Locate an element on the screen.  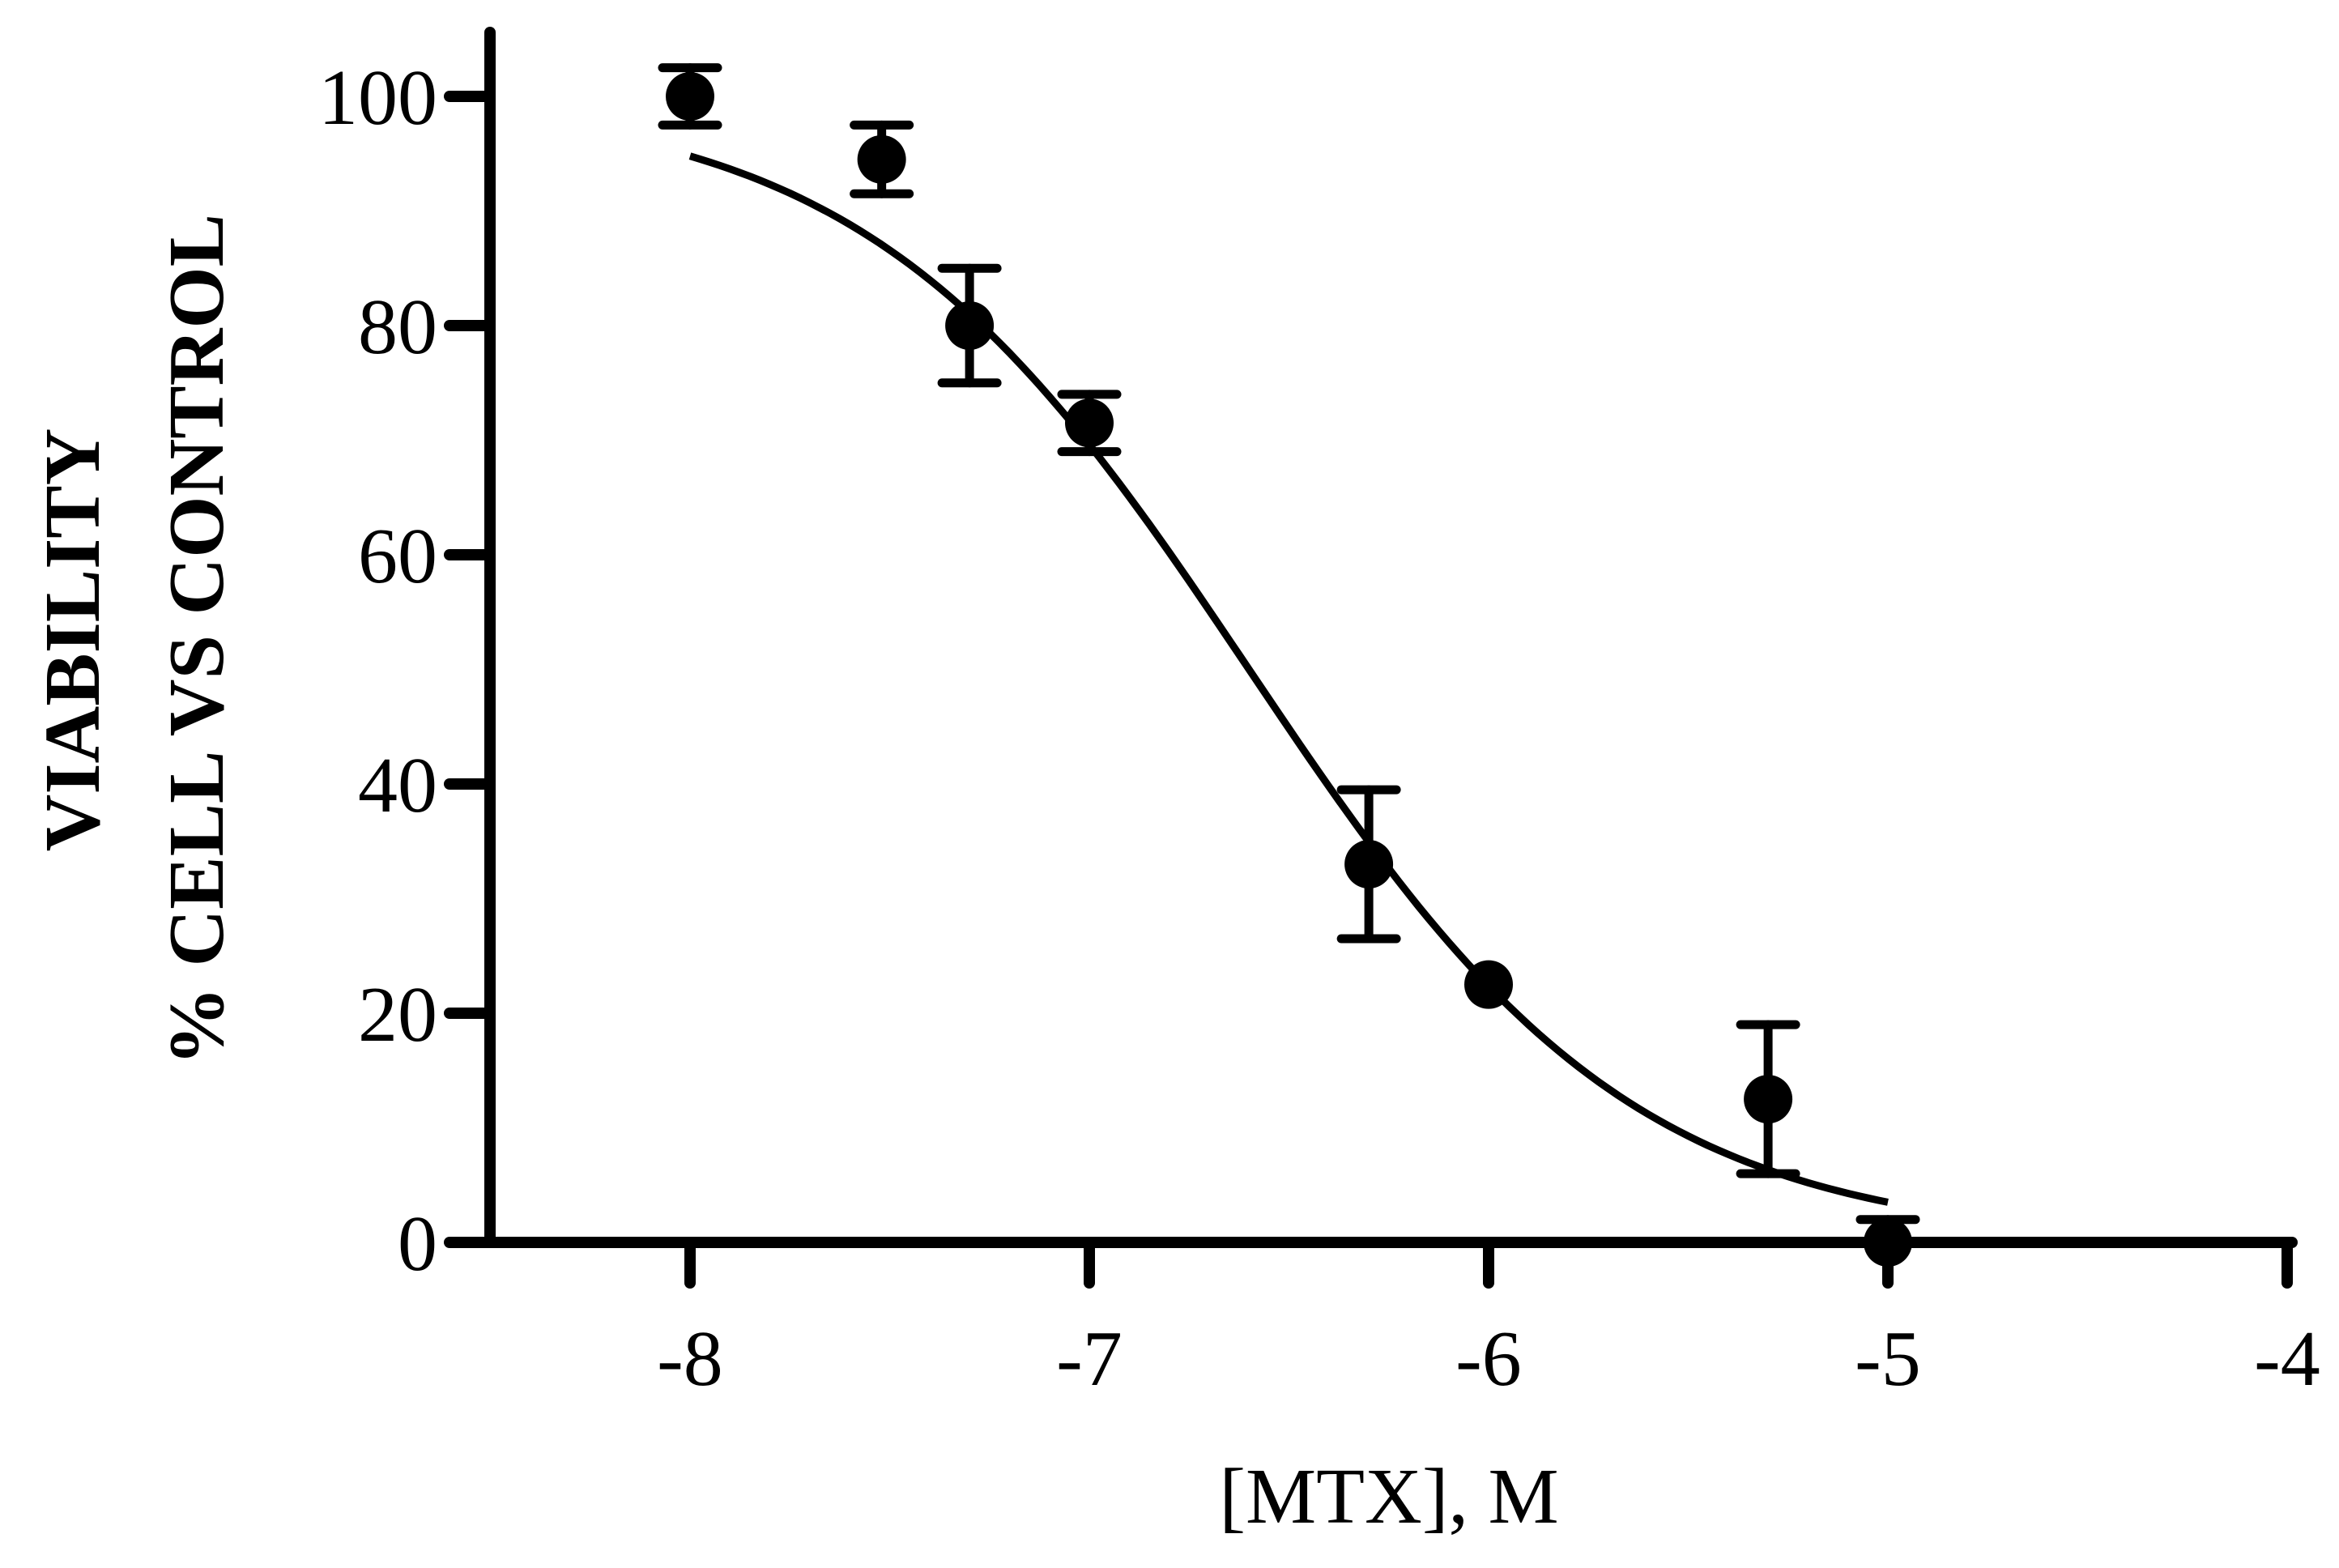
y-axis-title: VIABILITY % CELL VS CONTROL is located at coordinates (135, 640).